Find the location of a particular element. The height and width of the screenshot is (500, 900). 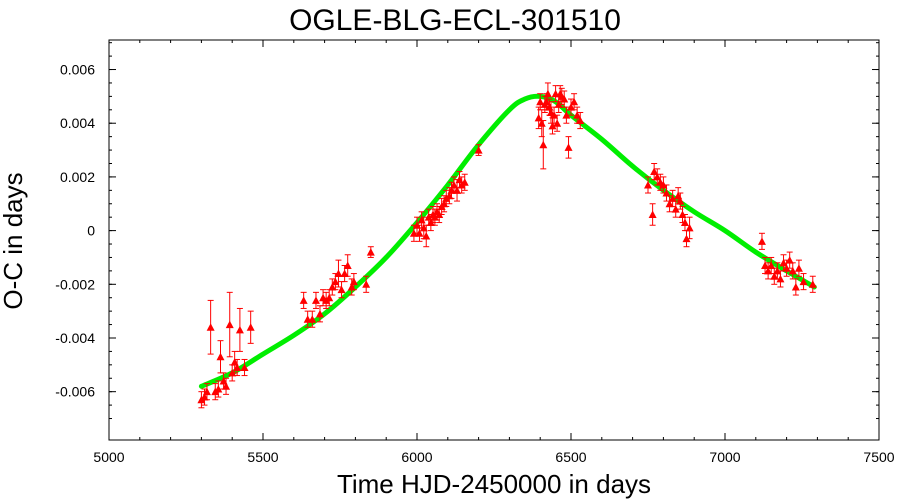

x-tick-label: 7500 is located at coordinates (878, 457).